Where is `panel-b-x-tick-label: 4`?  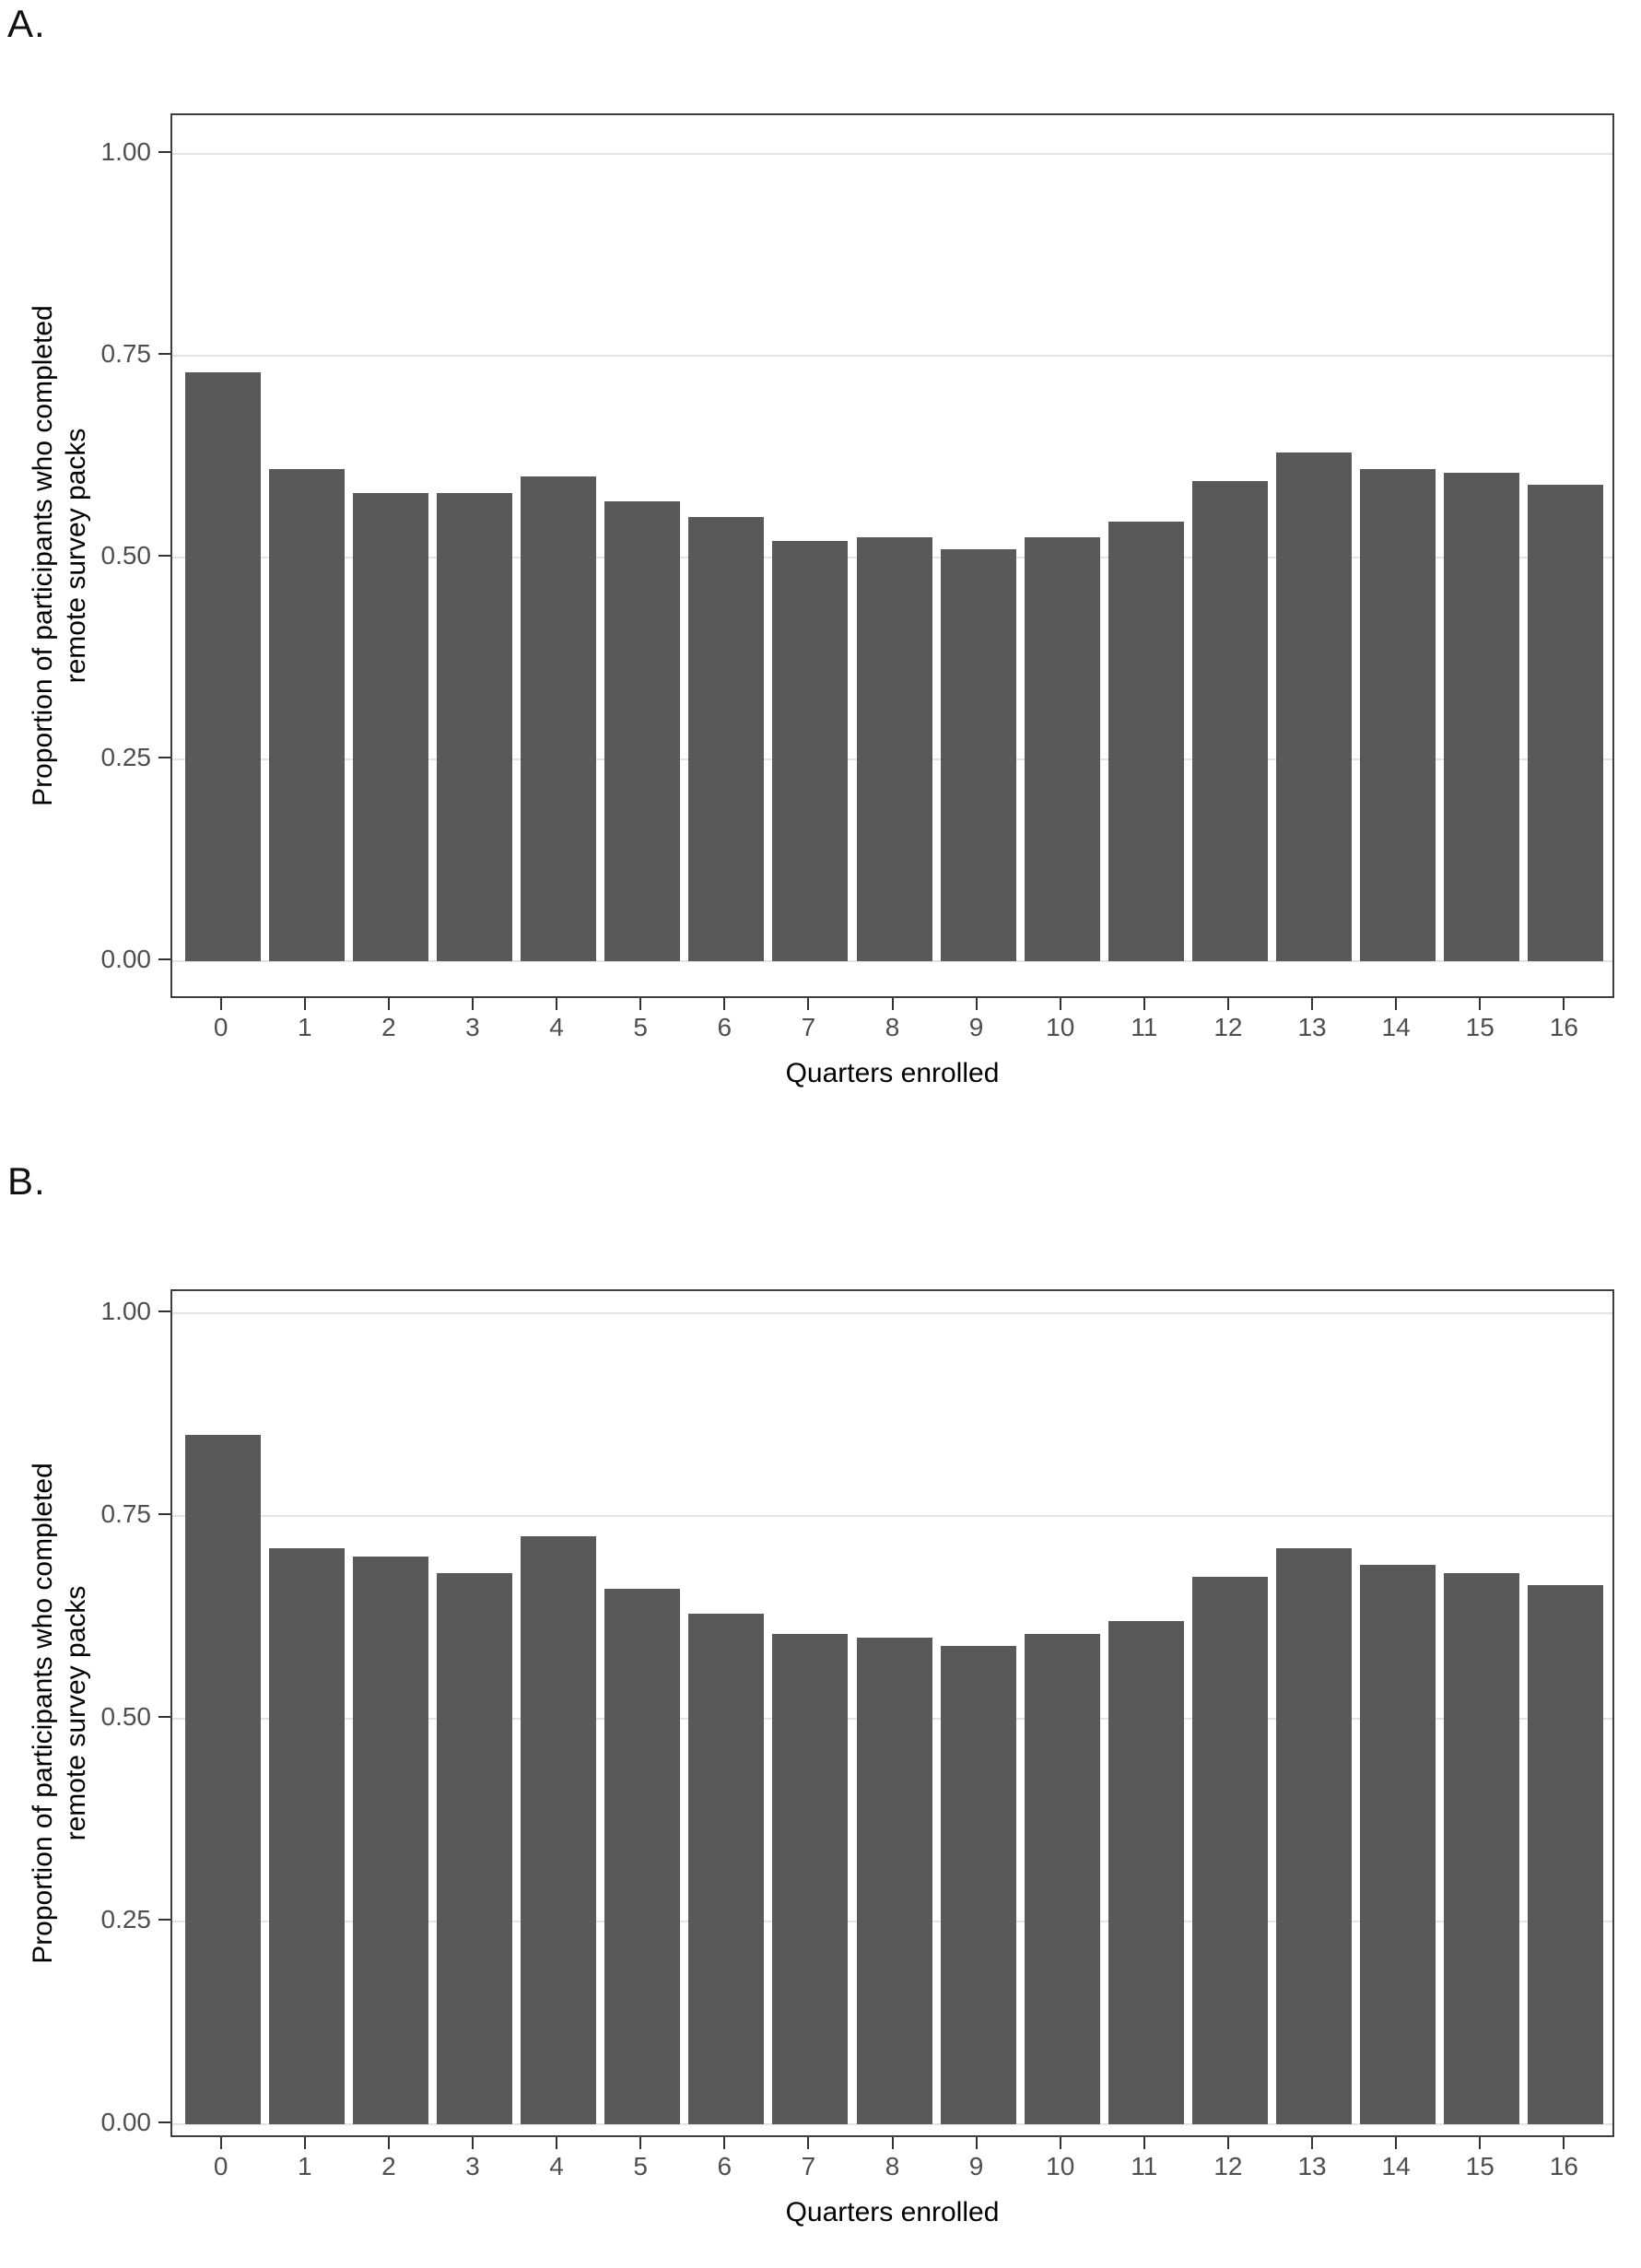 panel-b-x-tick-label: 4 is located at coordinates (557, 2166).